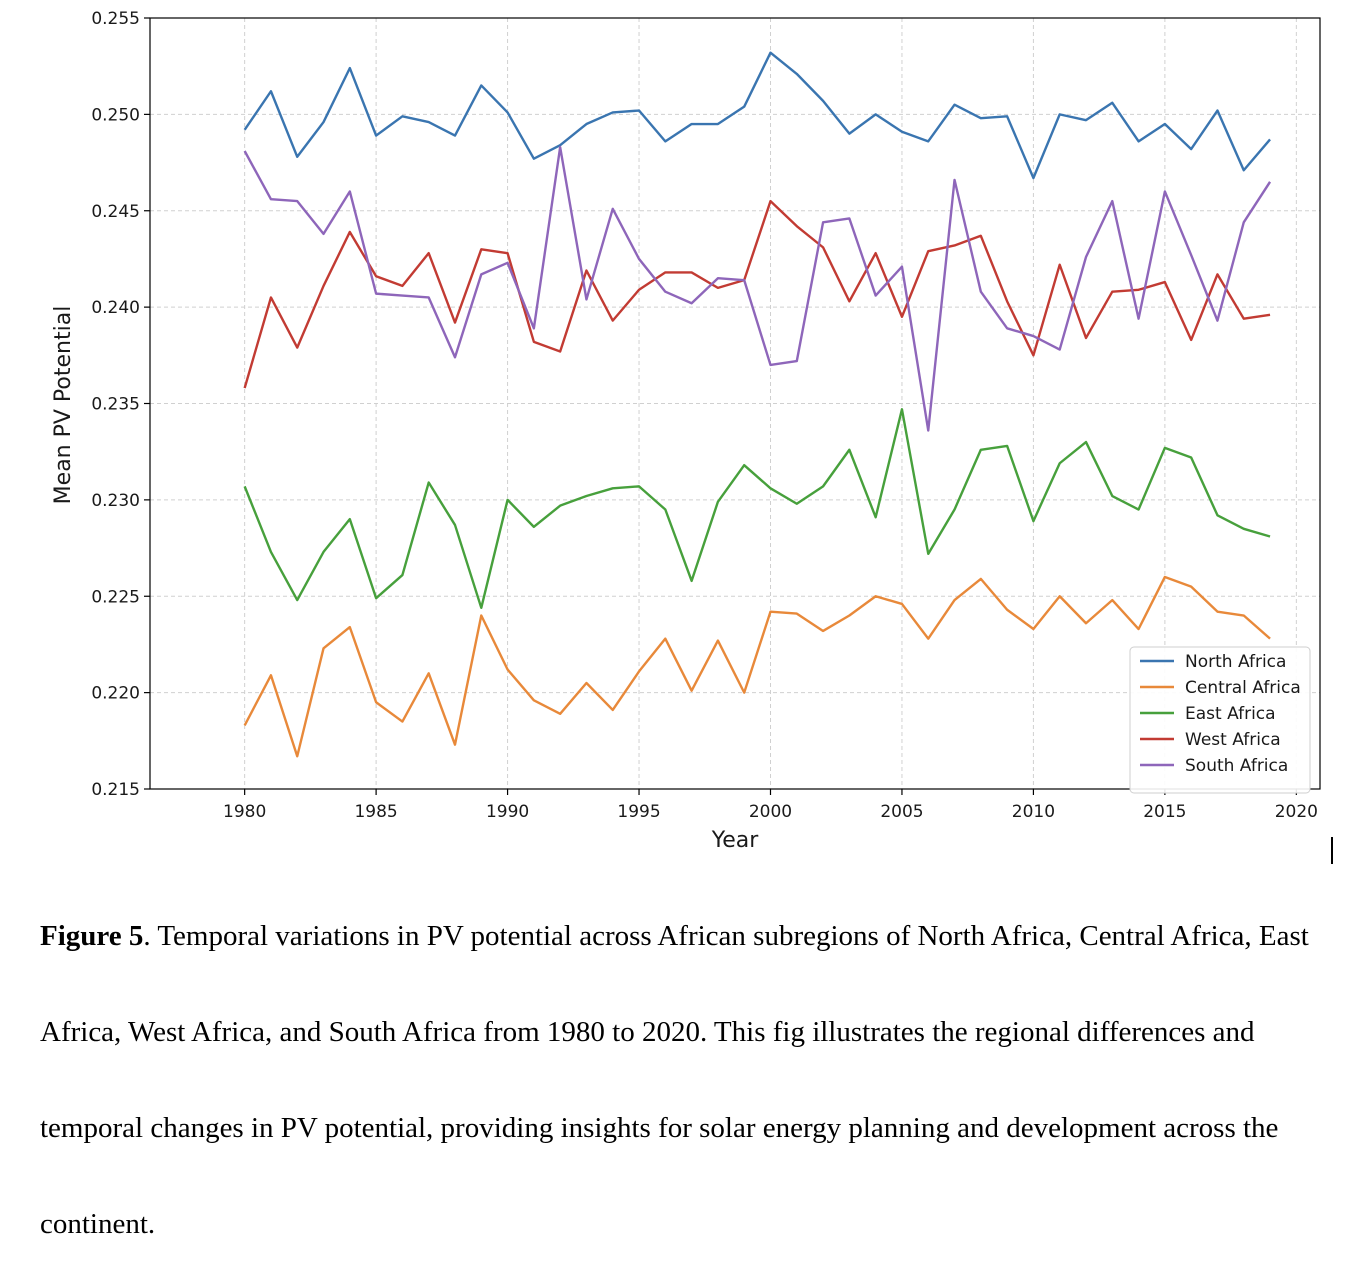 This screenshot has height=1272, width=1354. Describe the element at coordinates (115, 308) in the screenshot. I see `y-tick-label: 0.240` at that location.